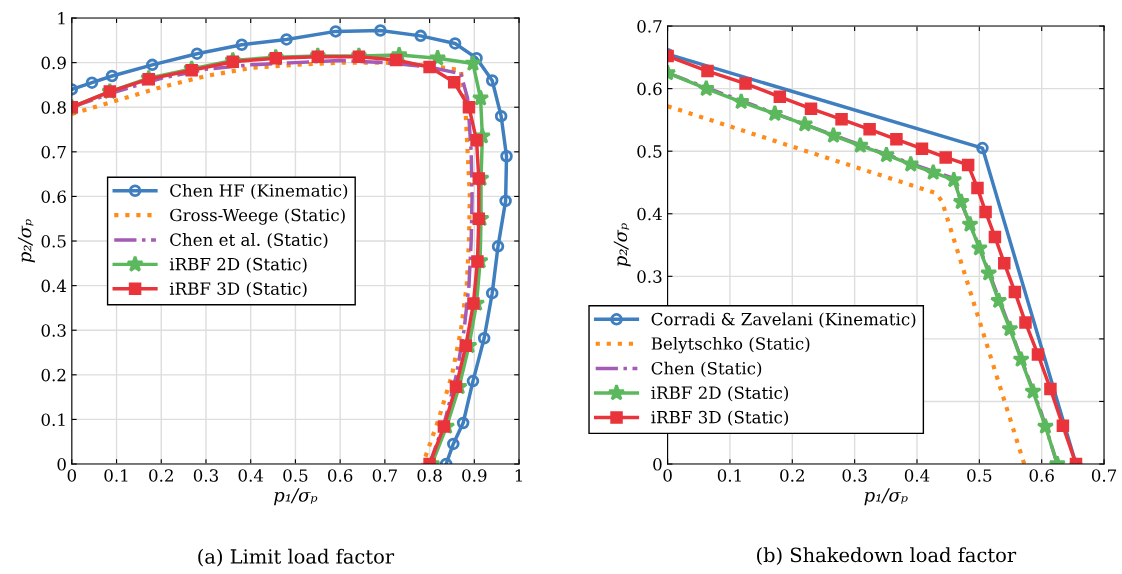 The width and height of the screenshot is (1122, 574). Describe the element at coordinates (429, 475) in the screenshot. I see `x-tick-label: 0.8` at that location.